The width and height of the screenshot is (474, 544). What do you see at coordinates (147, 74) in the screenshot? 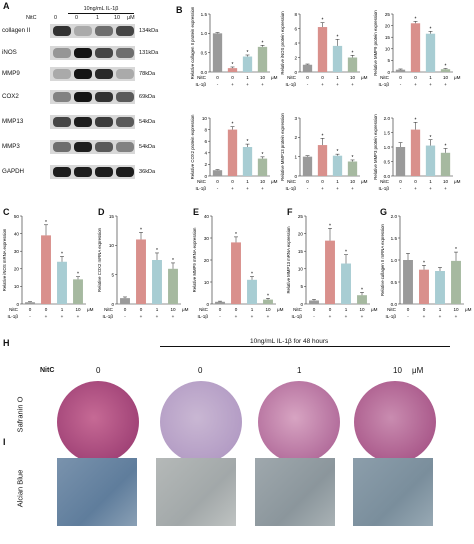
I see `blot-kda-label: 78kDa` at bounding box center [147, 74].